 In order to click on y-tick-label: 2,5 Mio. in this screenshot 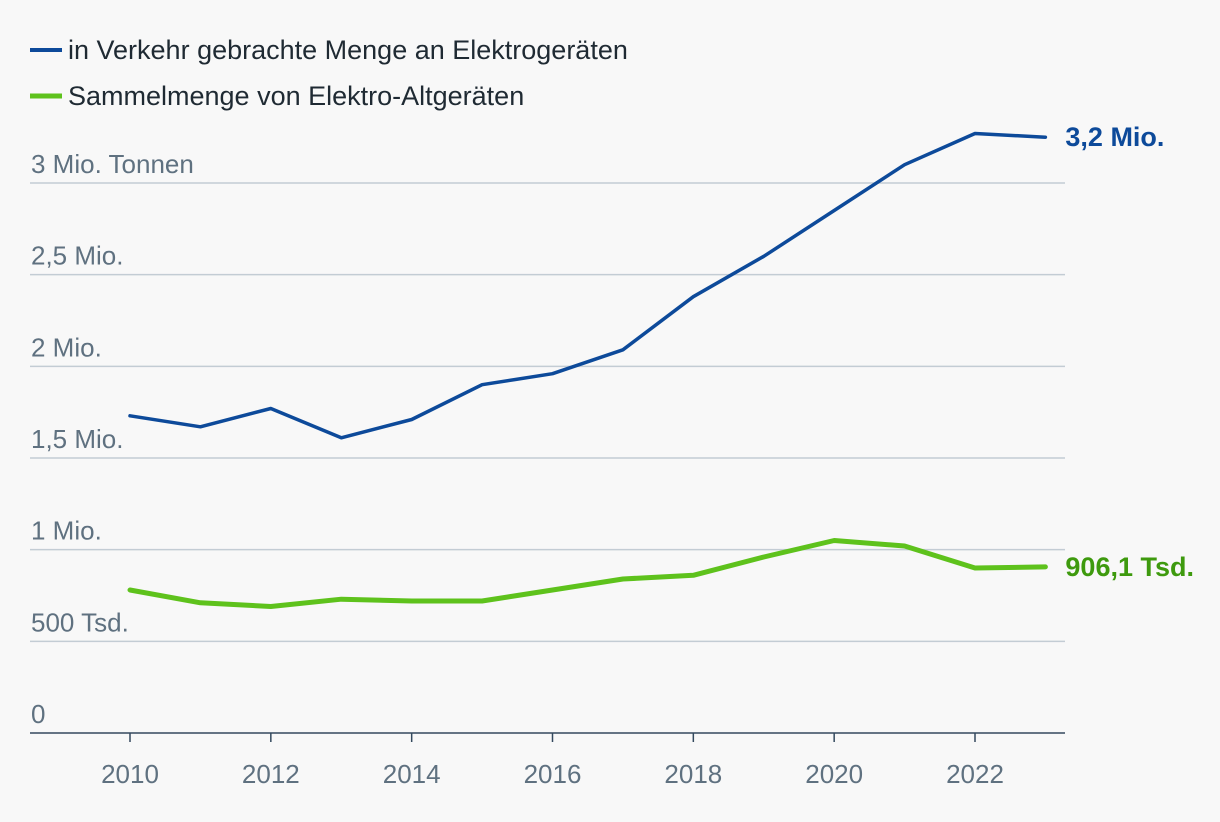, I will do `click(77, 256)`.